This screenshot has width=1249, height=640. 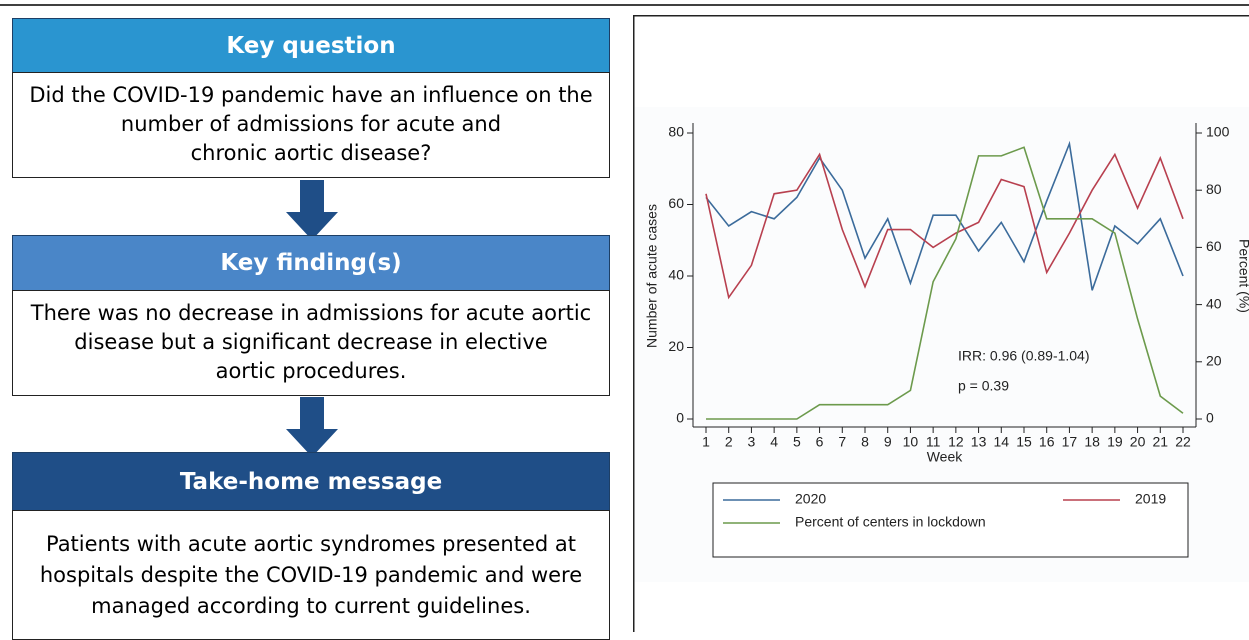 I want to click on y-tick-label: 0, so click(x=680, y=418).